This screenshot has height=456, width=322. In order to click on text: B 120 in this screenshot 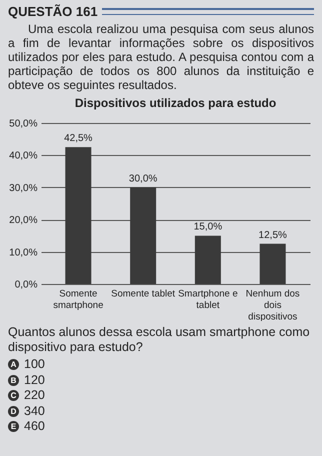, I will do `click(27, 380)`.